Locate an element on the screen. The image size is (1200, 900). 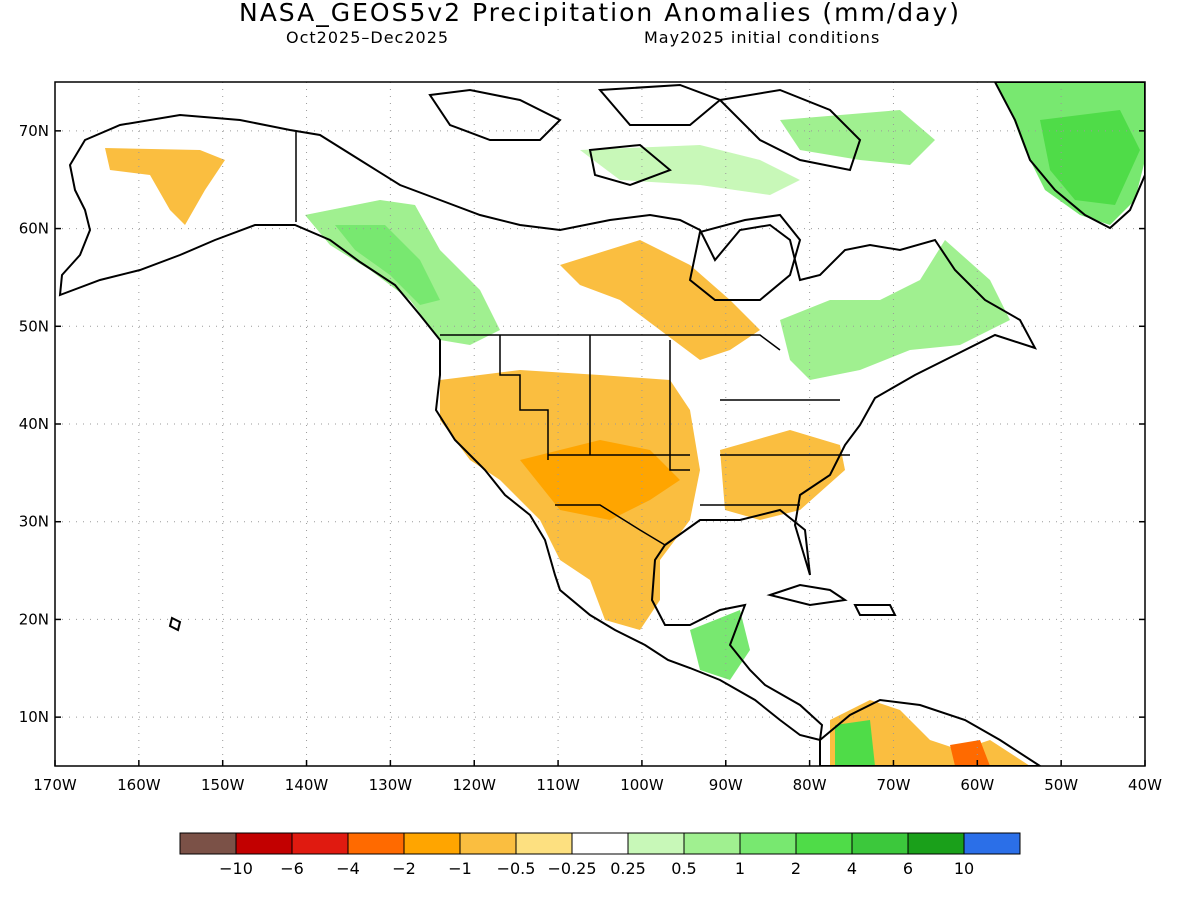
colorbar-label: −4 is located at coordinates (348, 868).